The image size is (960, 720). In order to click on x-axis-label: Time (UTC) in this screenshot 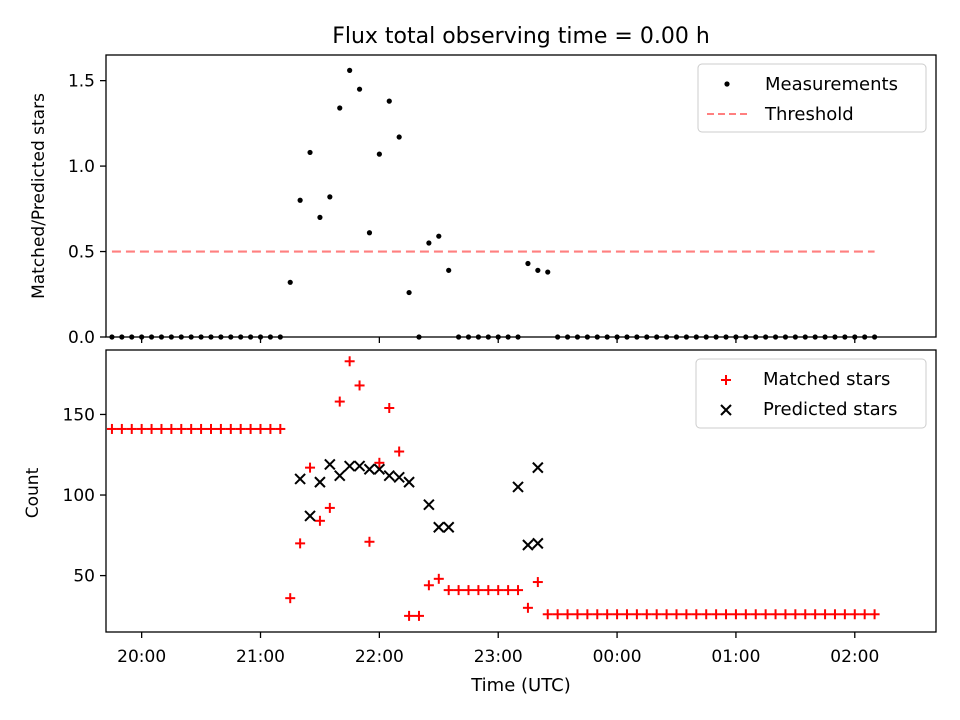, I will do `click(520, 685)`.